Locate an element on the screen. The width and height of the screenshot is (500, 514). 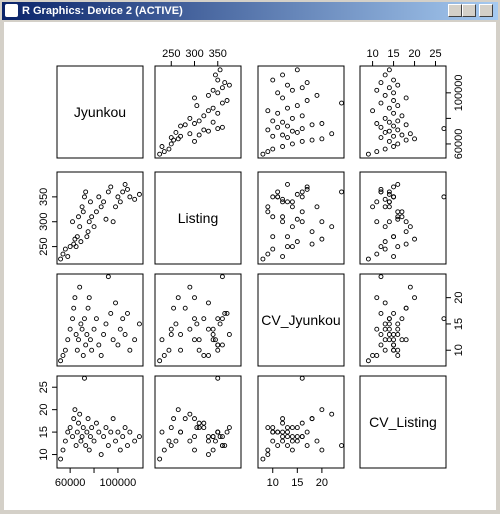
minimize-button is located at coordinates (455, 10).